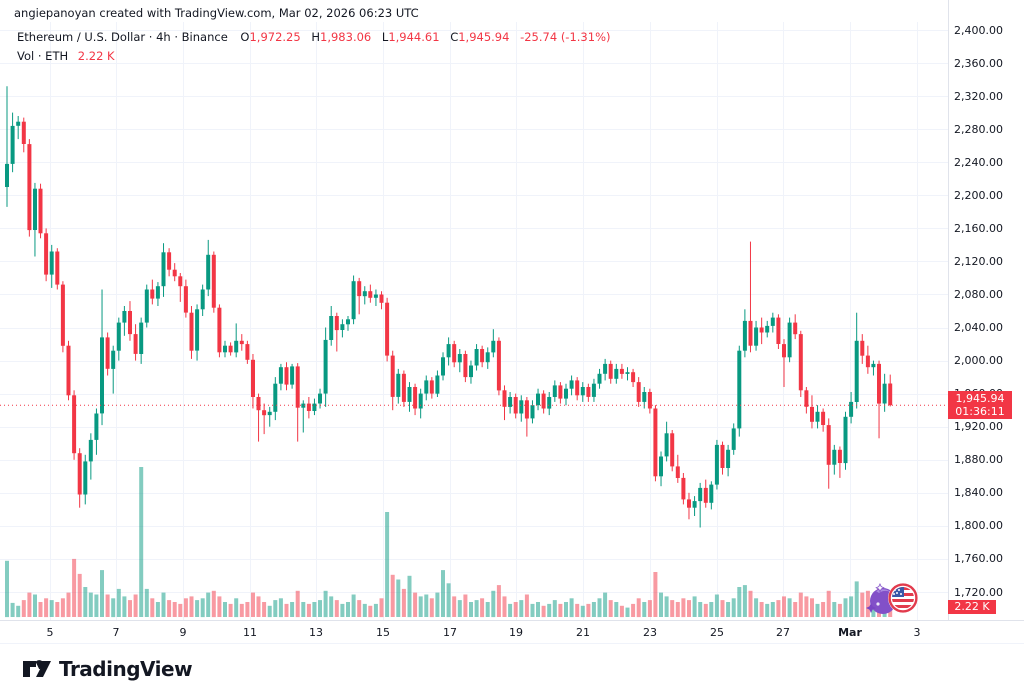 The height and width of the screenshot is (699, 1024). Describe the element at coordinates (414, 37) in the screenshot. I see `low-value: 1,944.61` at that location.